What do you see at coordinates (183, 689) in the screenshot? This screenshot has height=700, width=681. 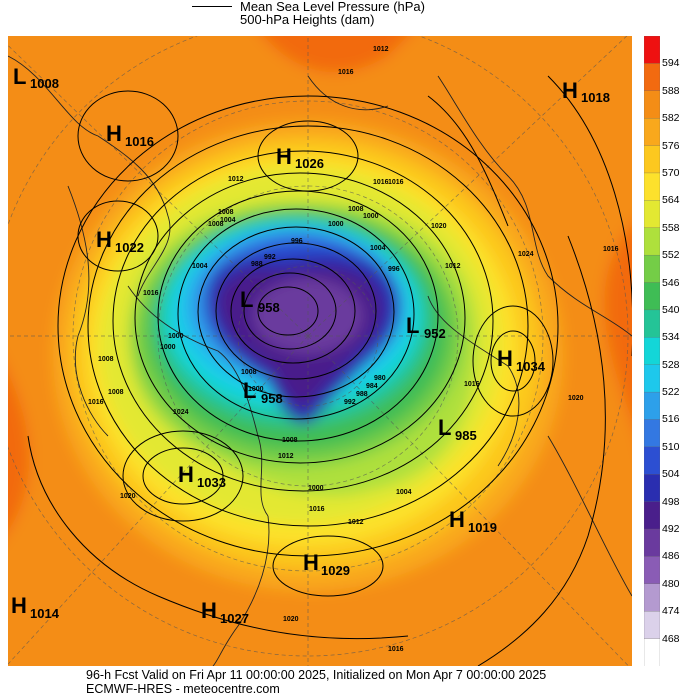 I see `model-source-text: ECMWF-HRES - meteocentre.com` at bounding box center [183, 689].